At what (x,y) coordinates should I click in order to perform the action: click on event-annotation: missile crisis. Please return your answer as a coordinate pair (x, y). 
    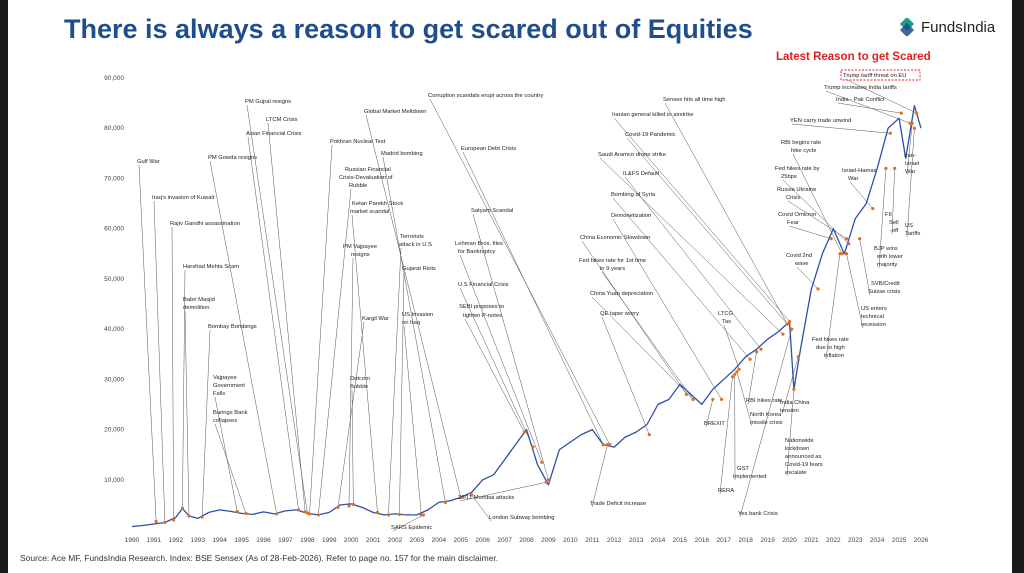
    Looking at the image, I should click on (766, 423).